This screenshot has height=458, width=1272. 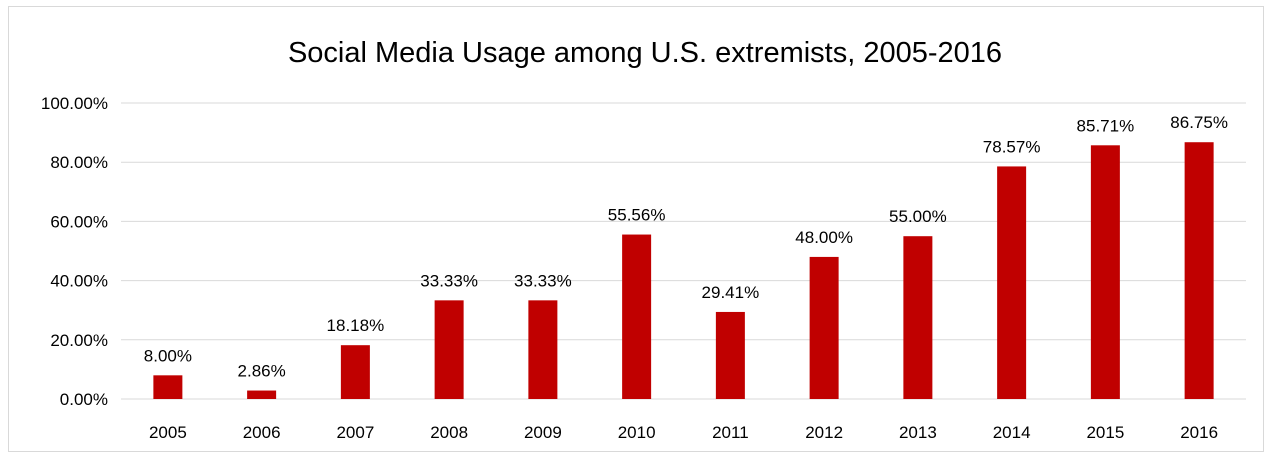 I want to click on bar-2011, so click(x=730, y=355).